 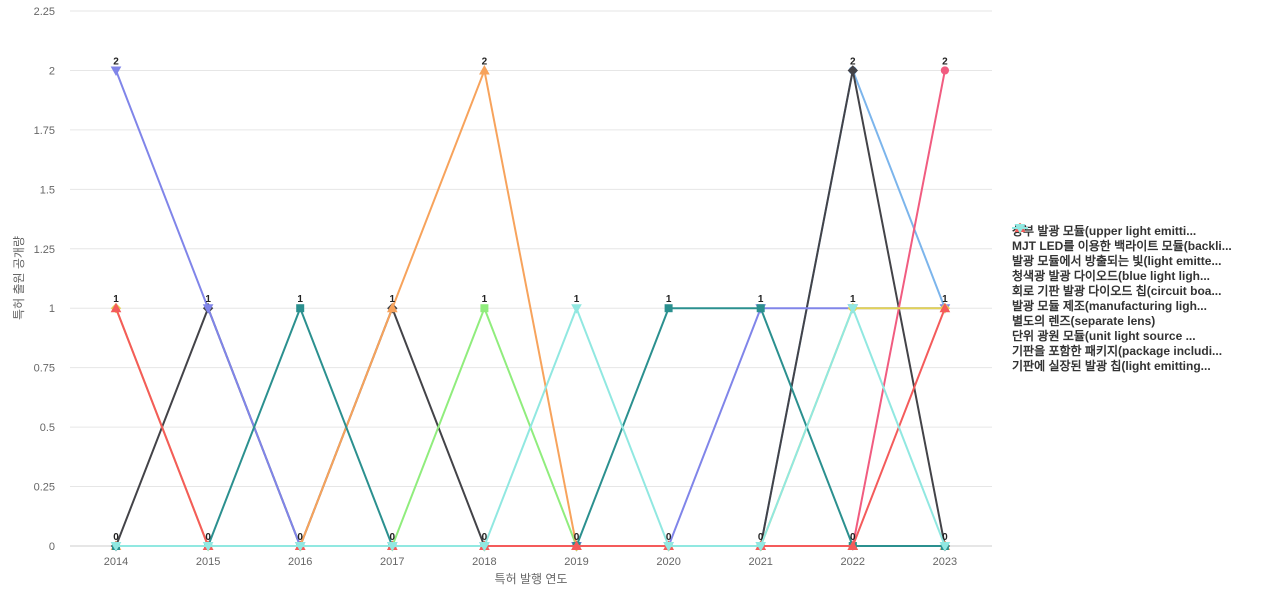 What do you see at coordinates (47, 190) in the screenshot?
I see `y-tick-label: 1.5` at bounding box center [47, 190].